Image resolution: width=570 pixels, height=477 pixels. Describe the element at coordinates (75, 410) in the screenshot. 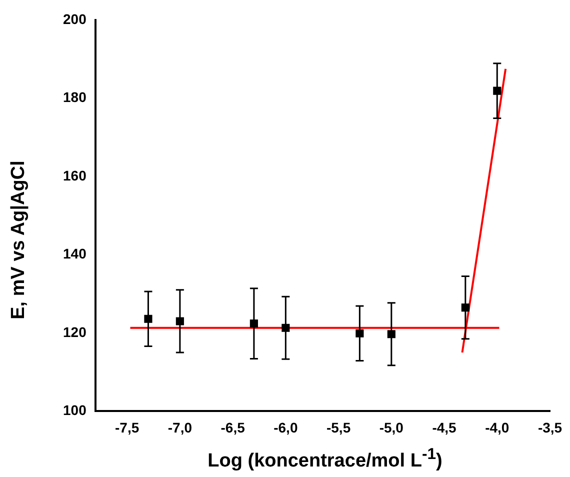

I see `y-tick-label: 100` at that location.